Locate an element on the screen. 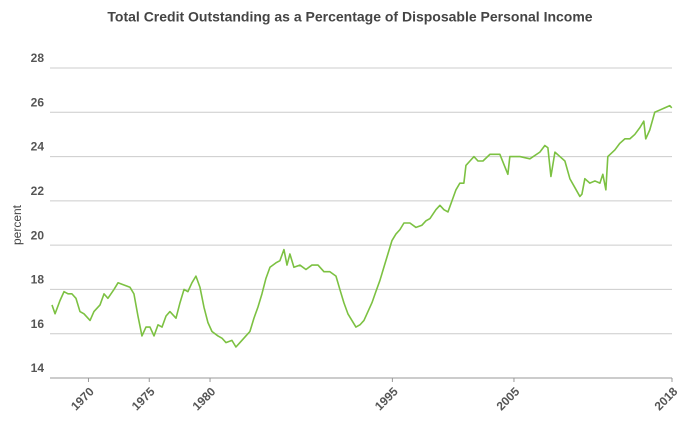 The height and width of the screenshot is (435, 700). y-tick-label: 28 is located at coordinates (38, 58).